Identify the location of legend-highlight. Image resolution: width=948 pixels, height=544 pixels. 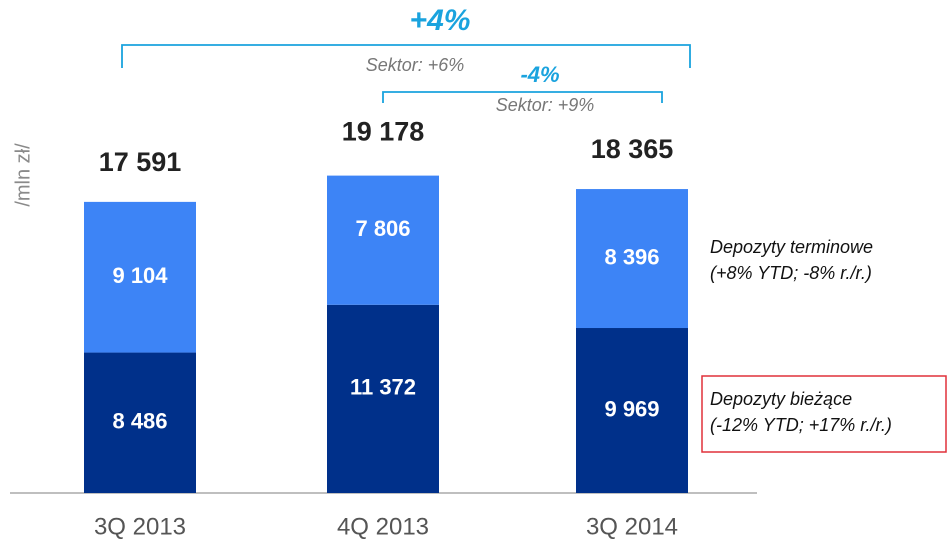
(824, 414).